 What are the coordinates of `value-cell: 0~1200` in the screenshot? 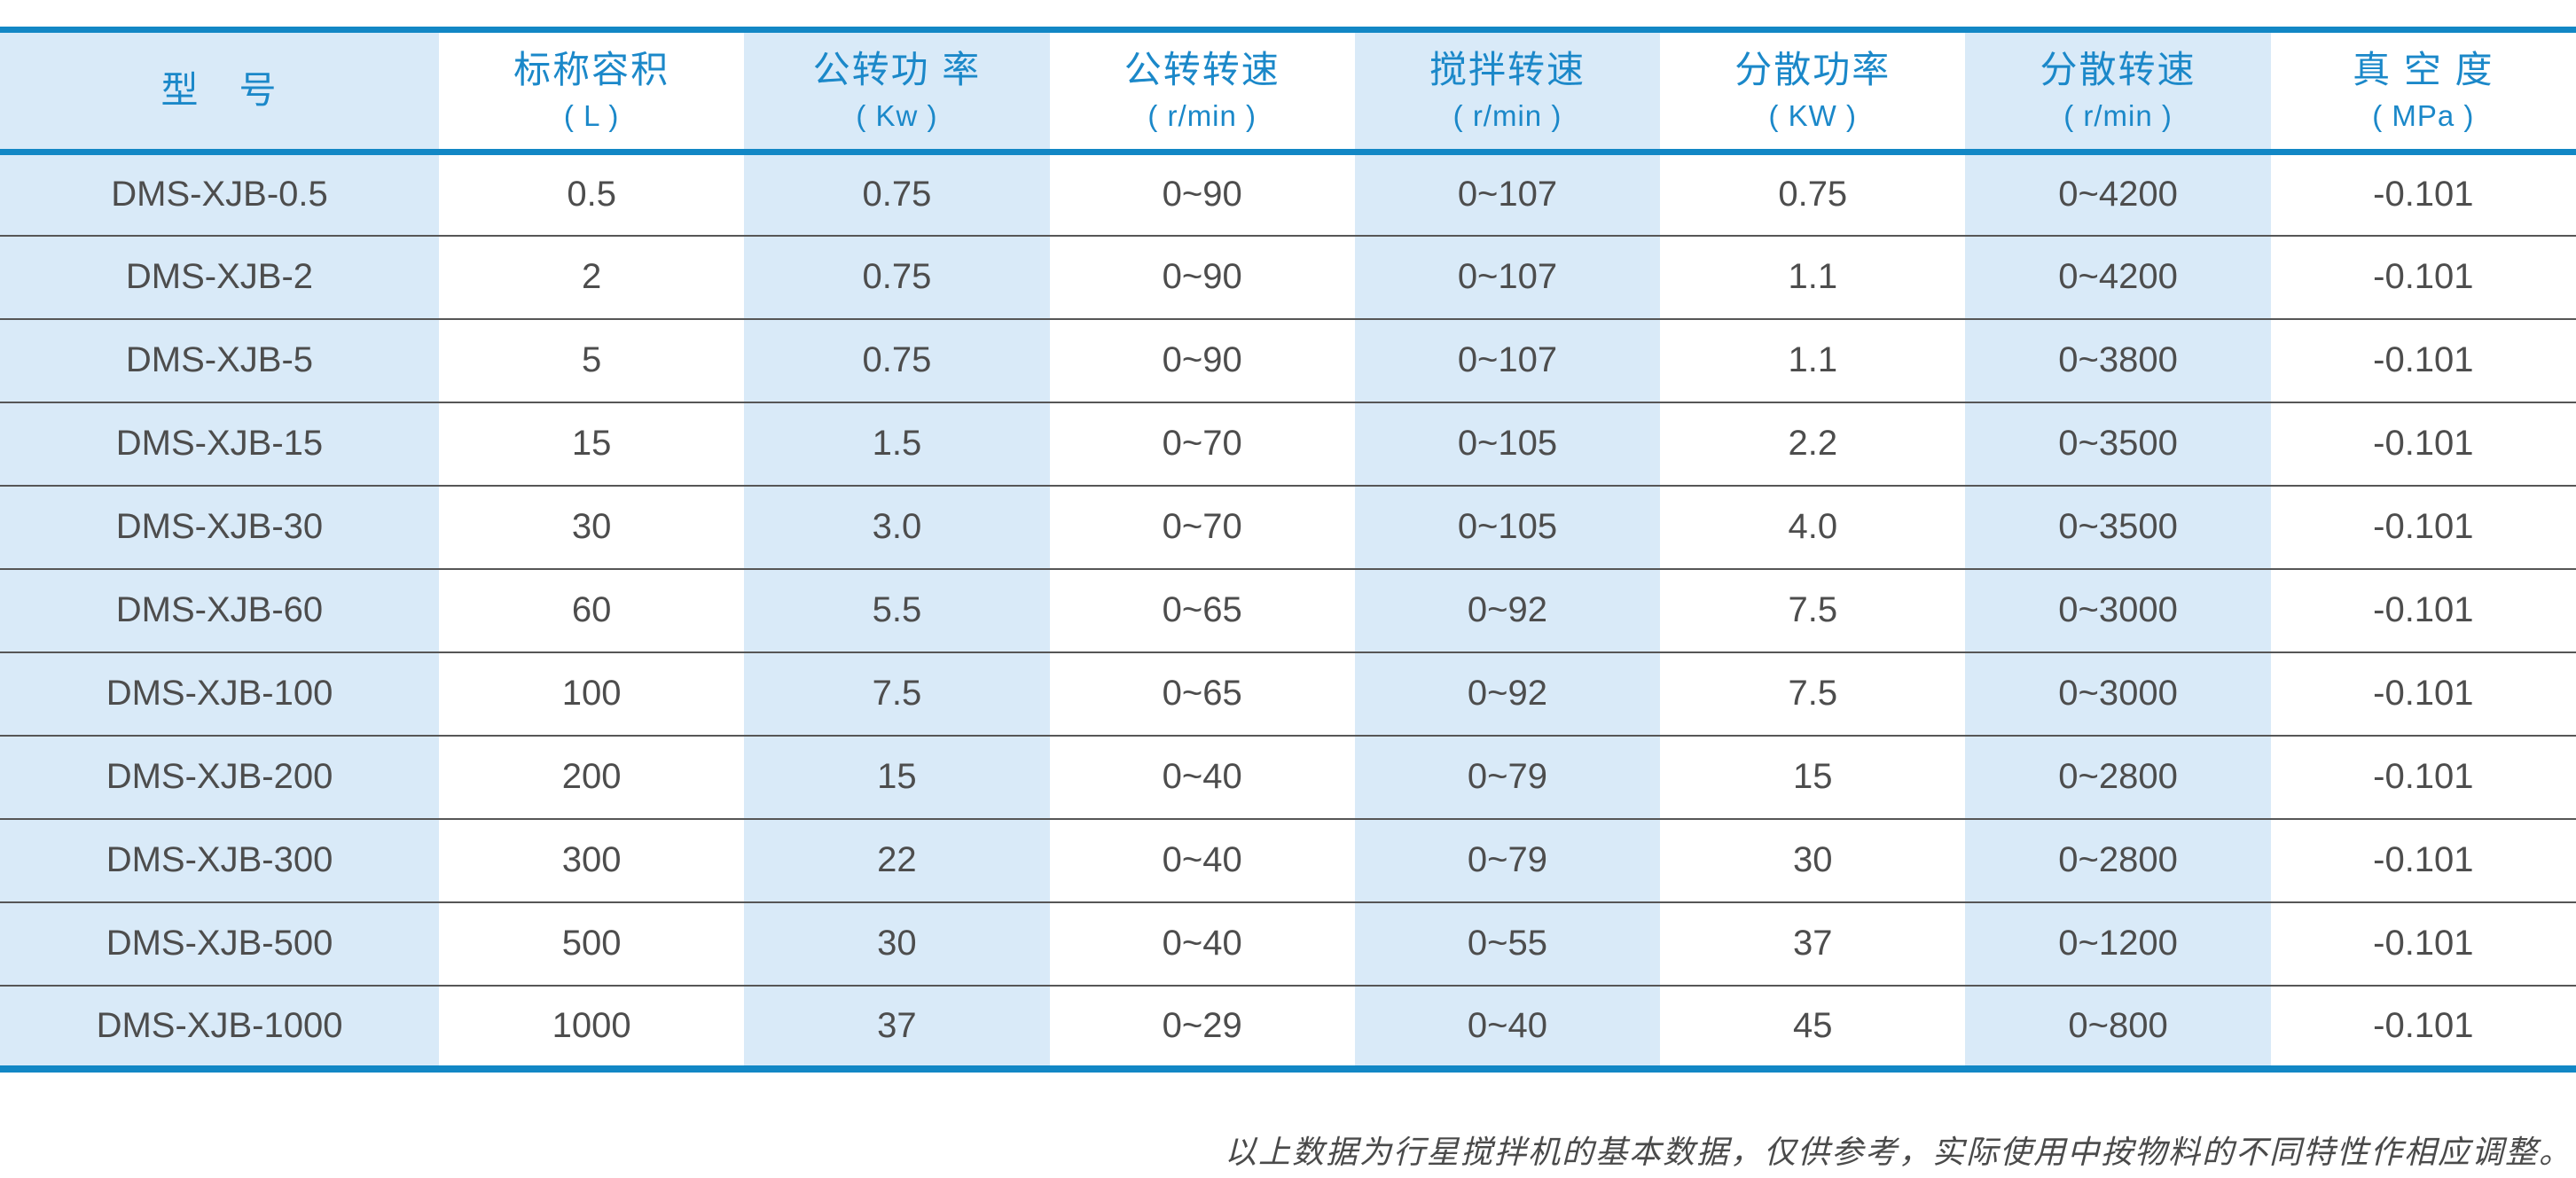 It's located at (2118, 943).